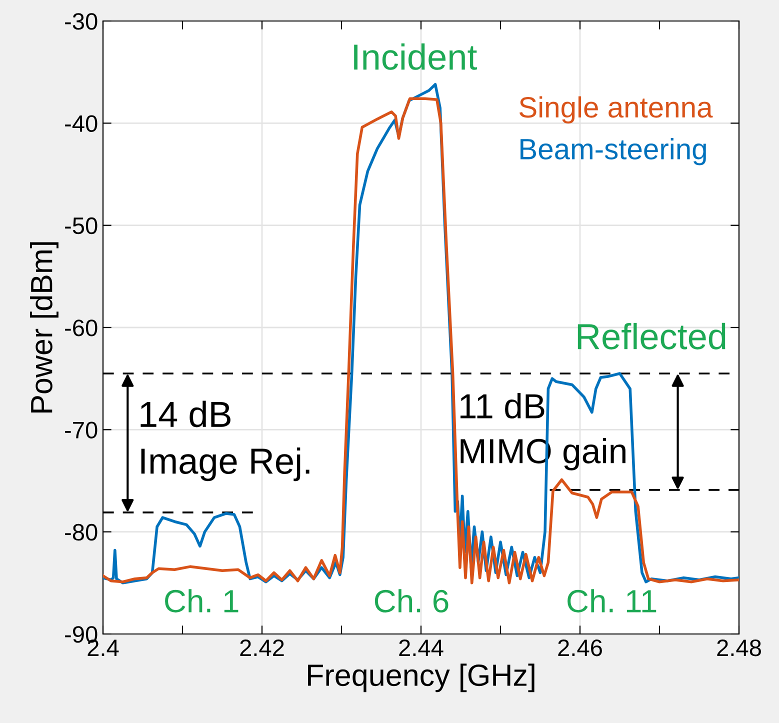 This screenshot has height=723, width=779. I want to click on annotation: 14 dB Image Rej., so click(225, 441).